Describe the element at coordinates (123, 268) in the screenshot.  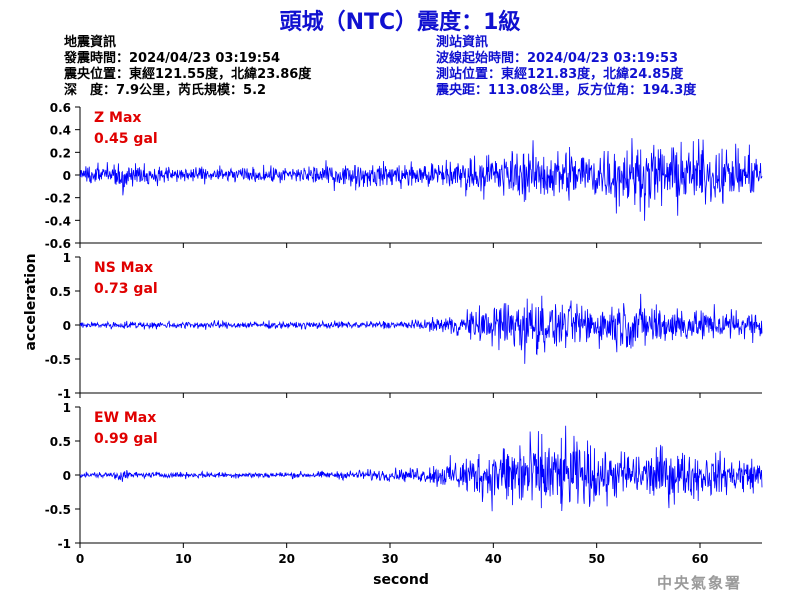
I see `ns-max-name: NS Max` at that location.